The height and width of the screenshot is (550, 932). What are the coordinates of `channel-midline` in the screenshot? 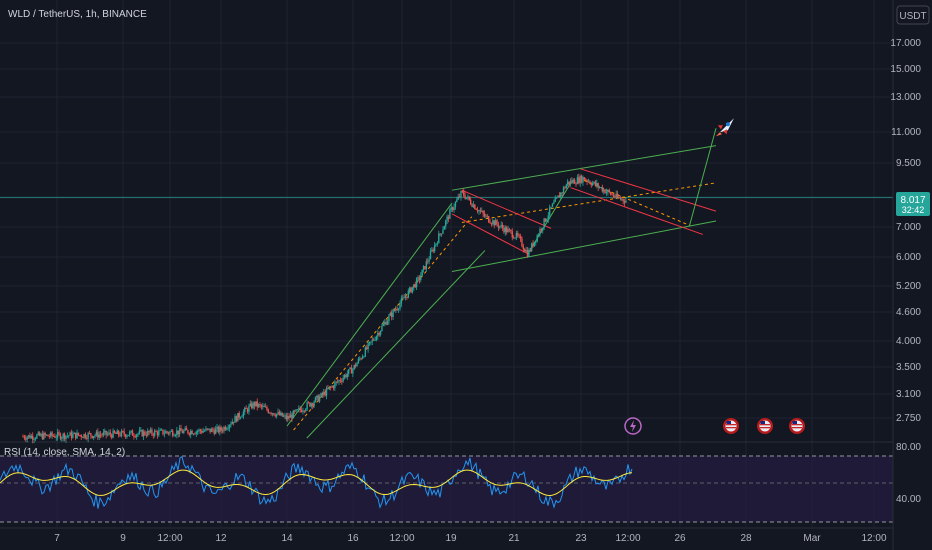 It's located at (636, 203).